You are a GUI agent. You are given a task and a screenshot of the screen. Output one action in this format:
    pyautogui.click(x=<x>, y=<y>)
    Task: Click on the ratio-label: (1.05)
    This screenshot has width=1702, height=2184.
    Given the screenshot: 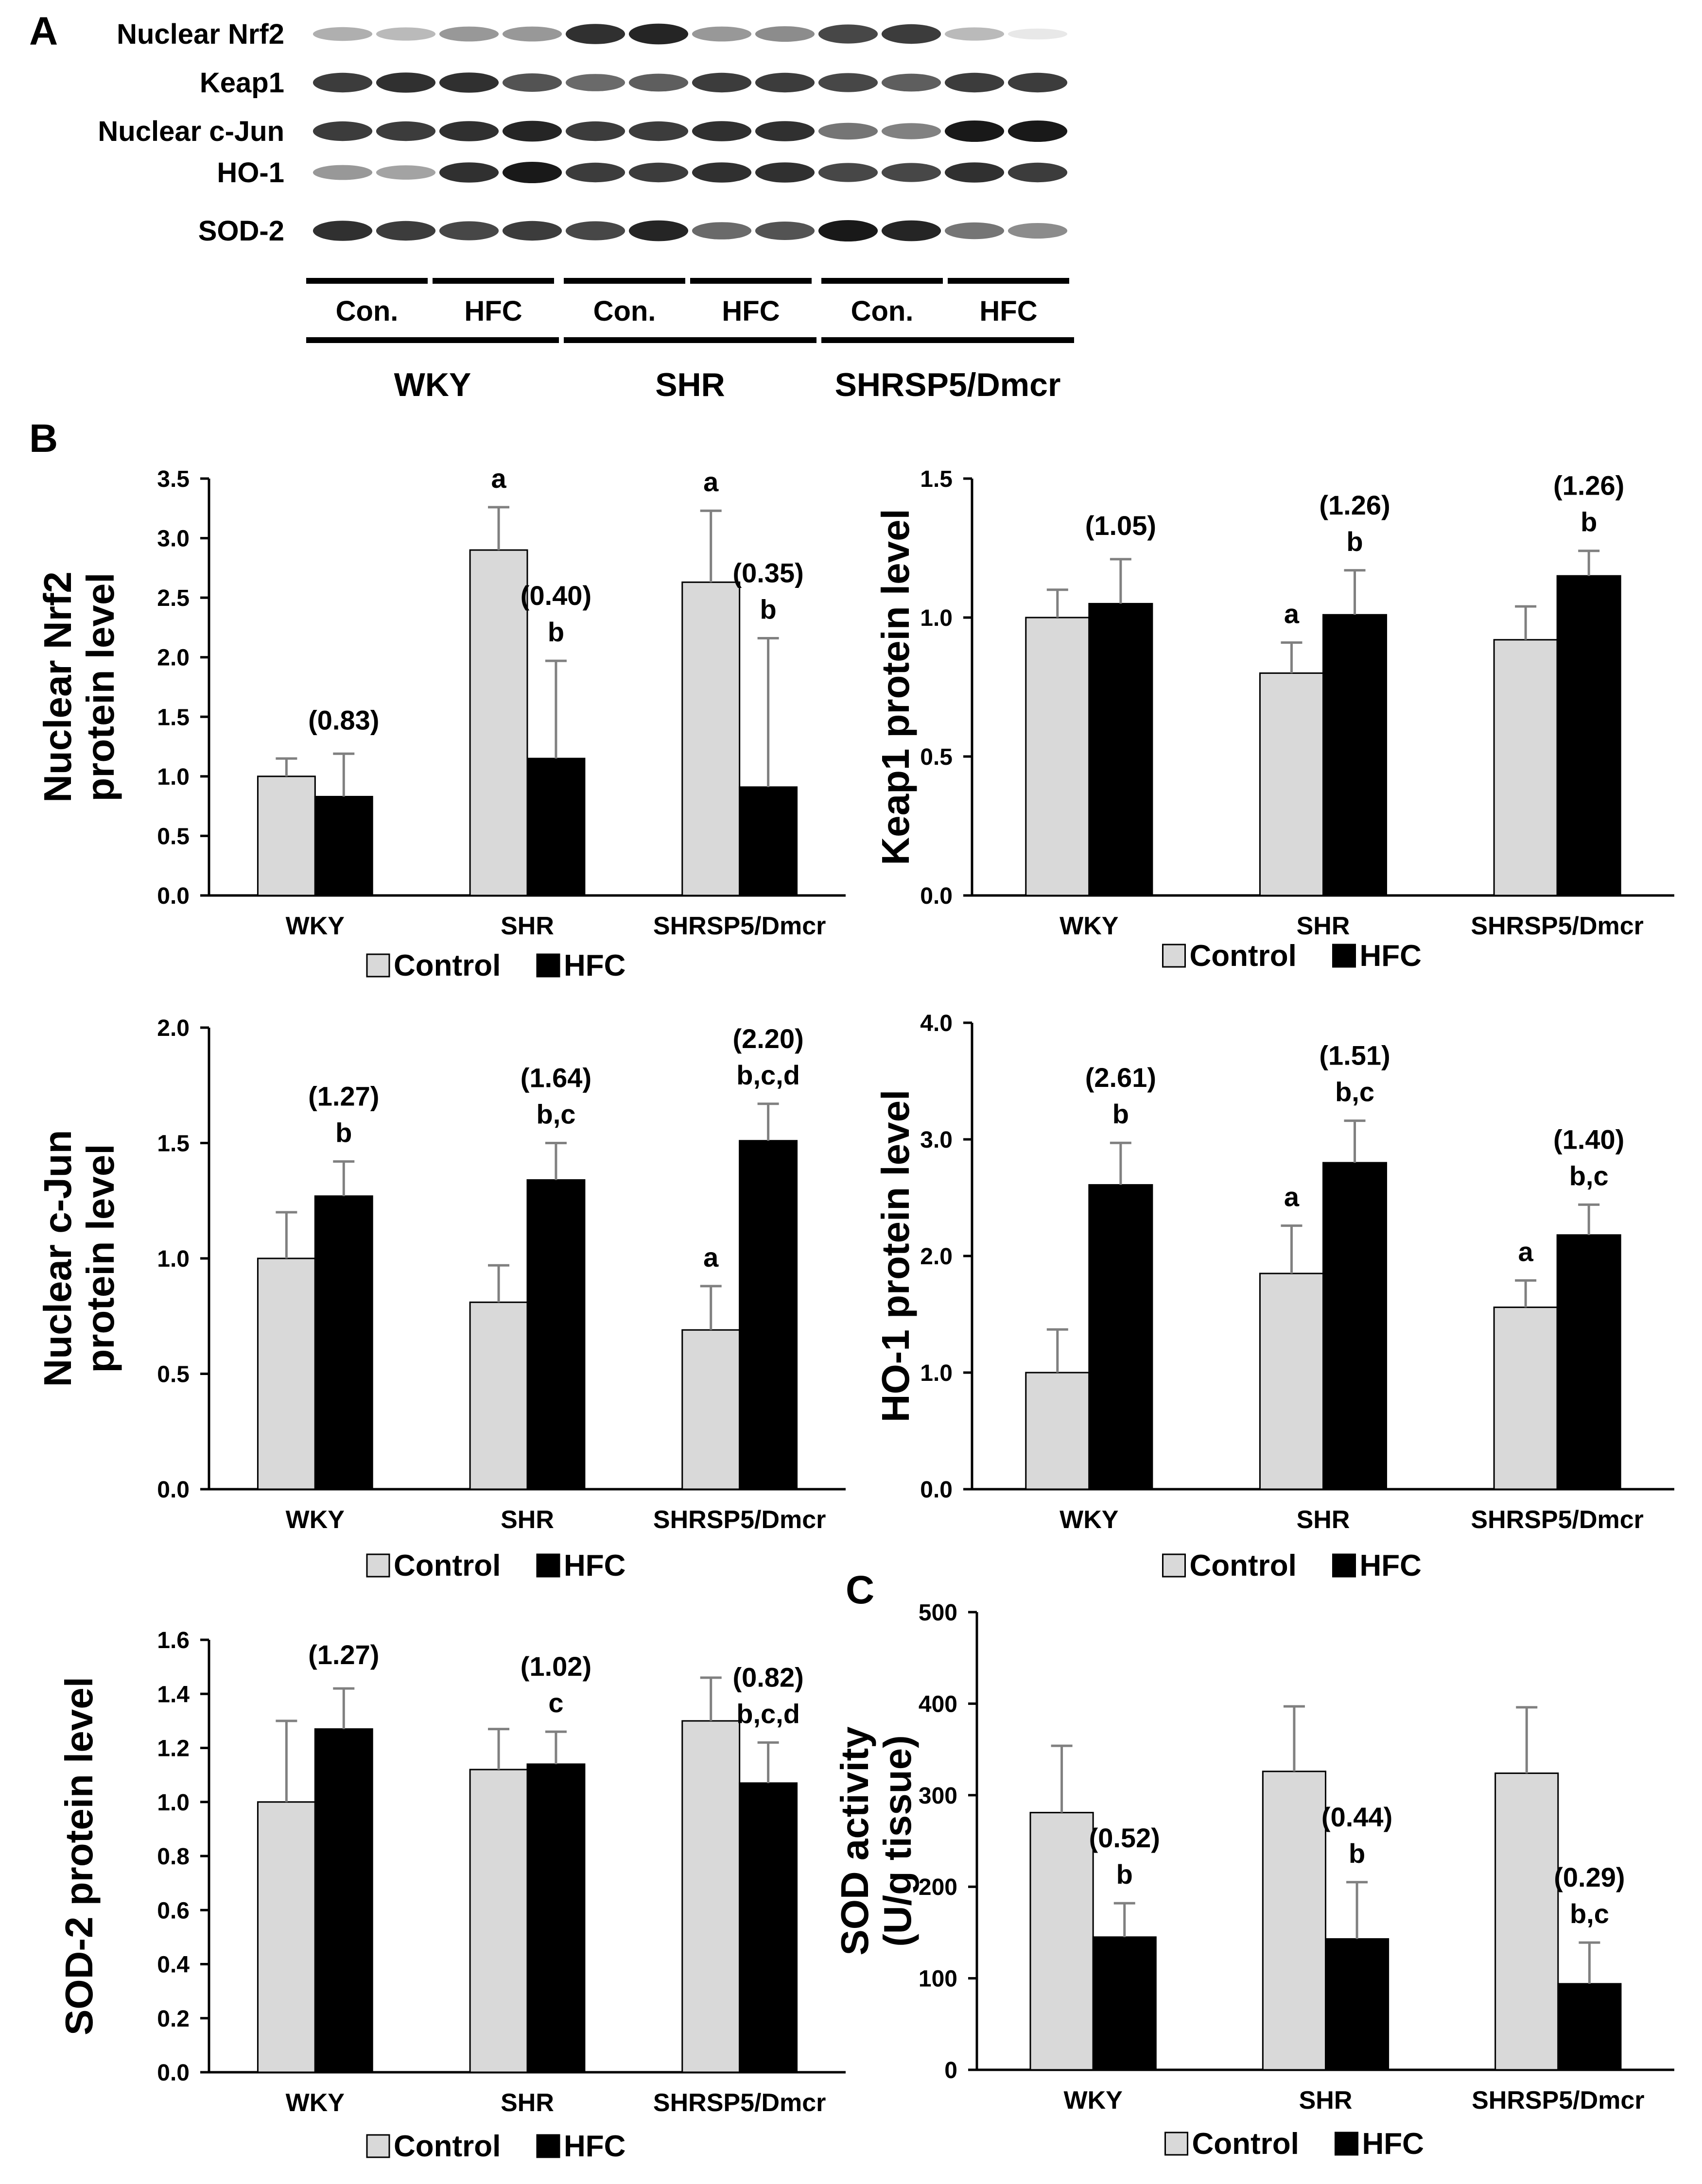 What is the action you would take?
    pyautogui.click(x=1120, y=525)
    